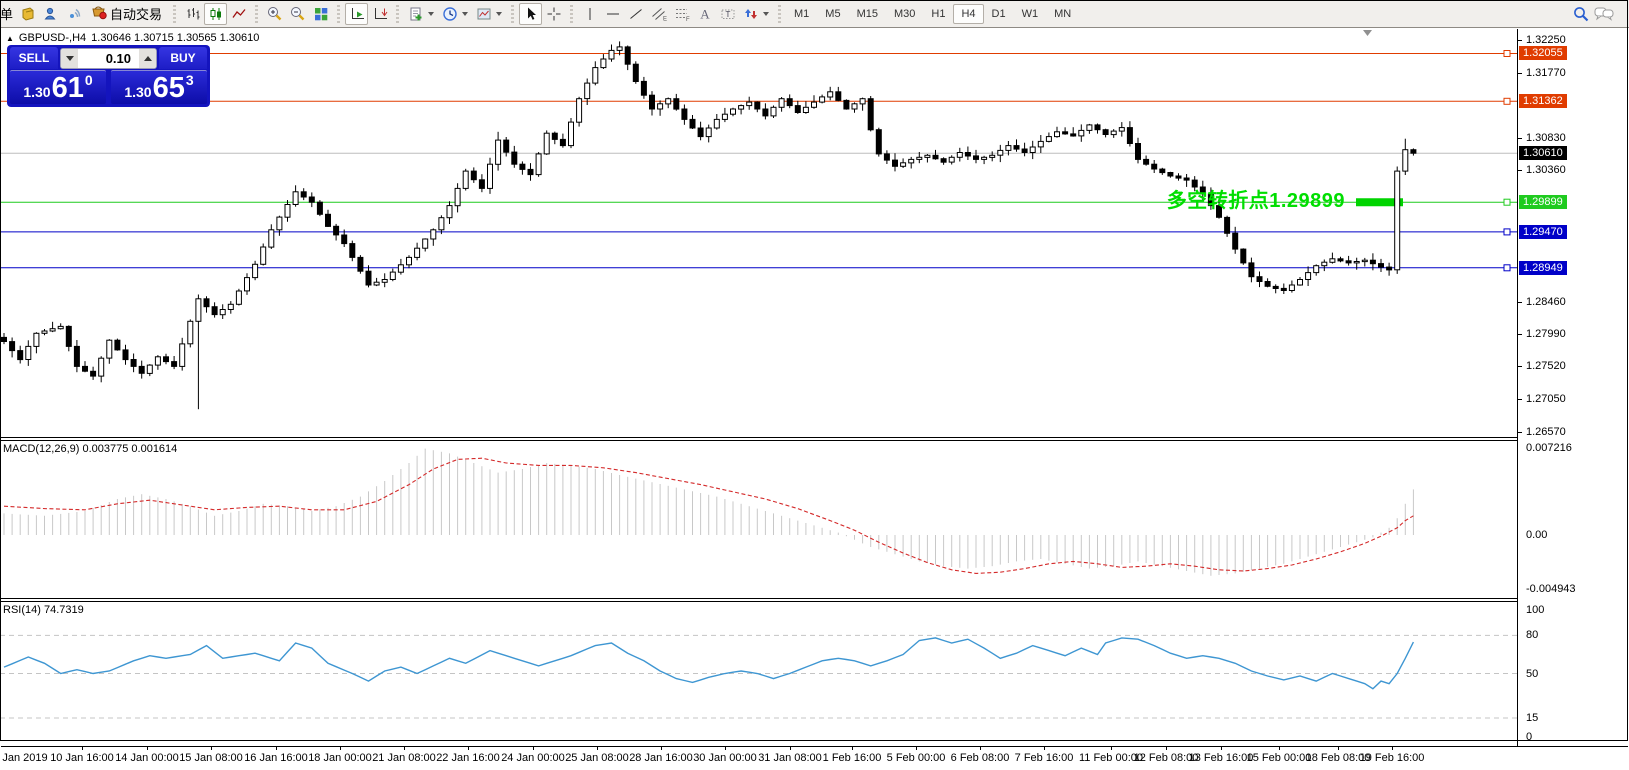  Describe the element at coordinates (50, 14) in the screenshot. I see `data-window-icon` at that location.